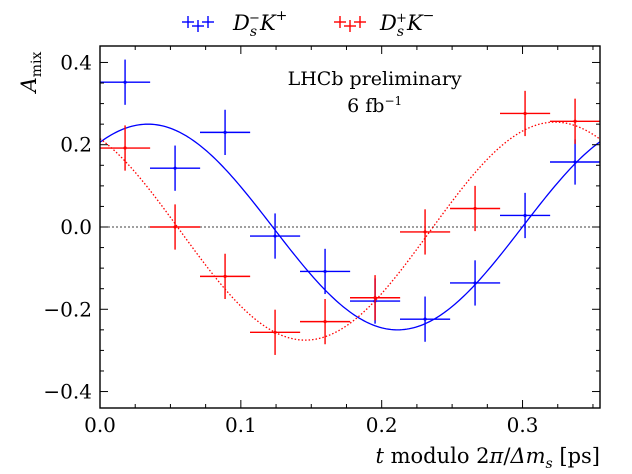  I want to click on legend-label-dsplus-kminus: Ds+K−, so click(406, 24).